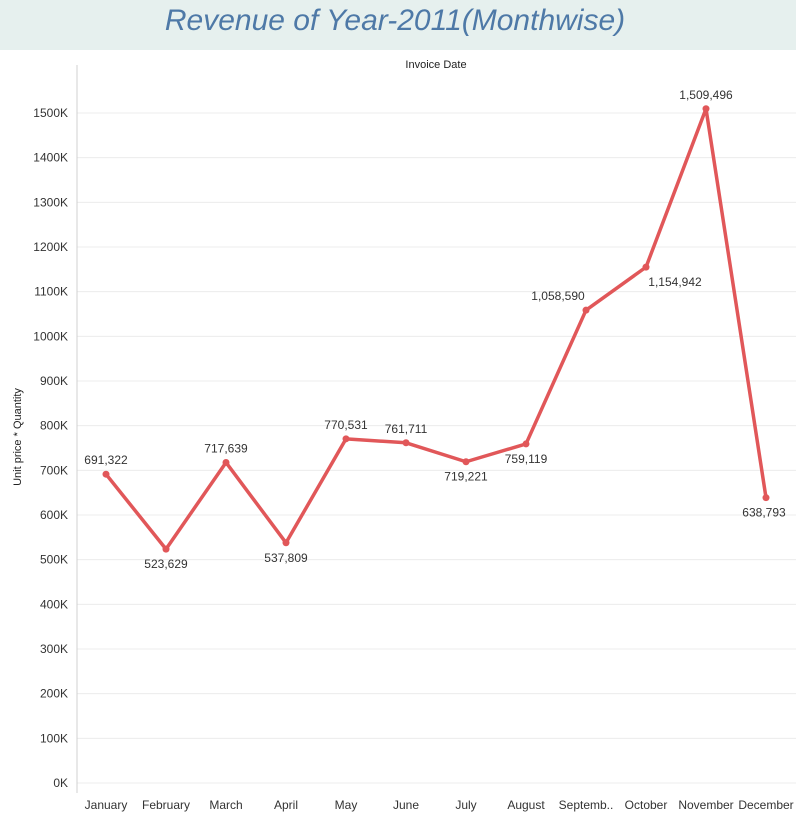 This screenshot has width=796, height=813. Describe the element at coordinates (51, 292) in the screenshot. I see `y-tick-label: 1100K` at that location.